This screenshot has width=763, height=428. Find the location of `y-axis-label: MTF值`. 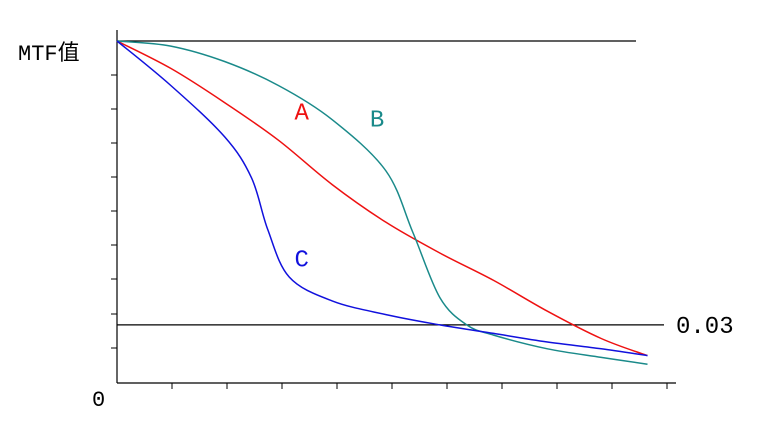

y-axis-label: MTF值 is located at coordinates (49, 54).